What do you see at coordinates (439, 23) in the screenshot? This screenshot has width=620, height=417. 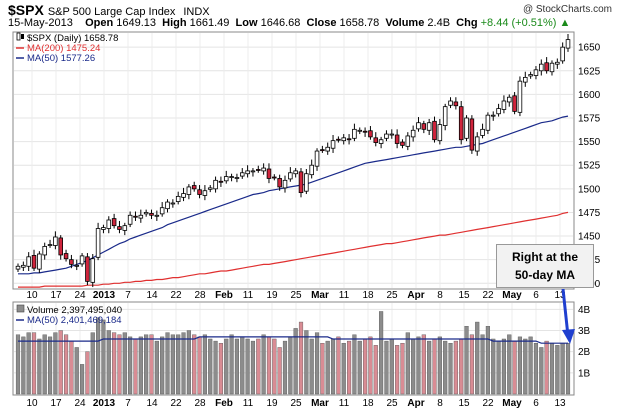 I see `volume-value: 2.4B` at bounding box center [439, 23].